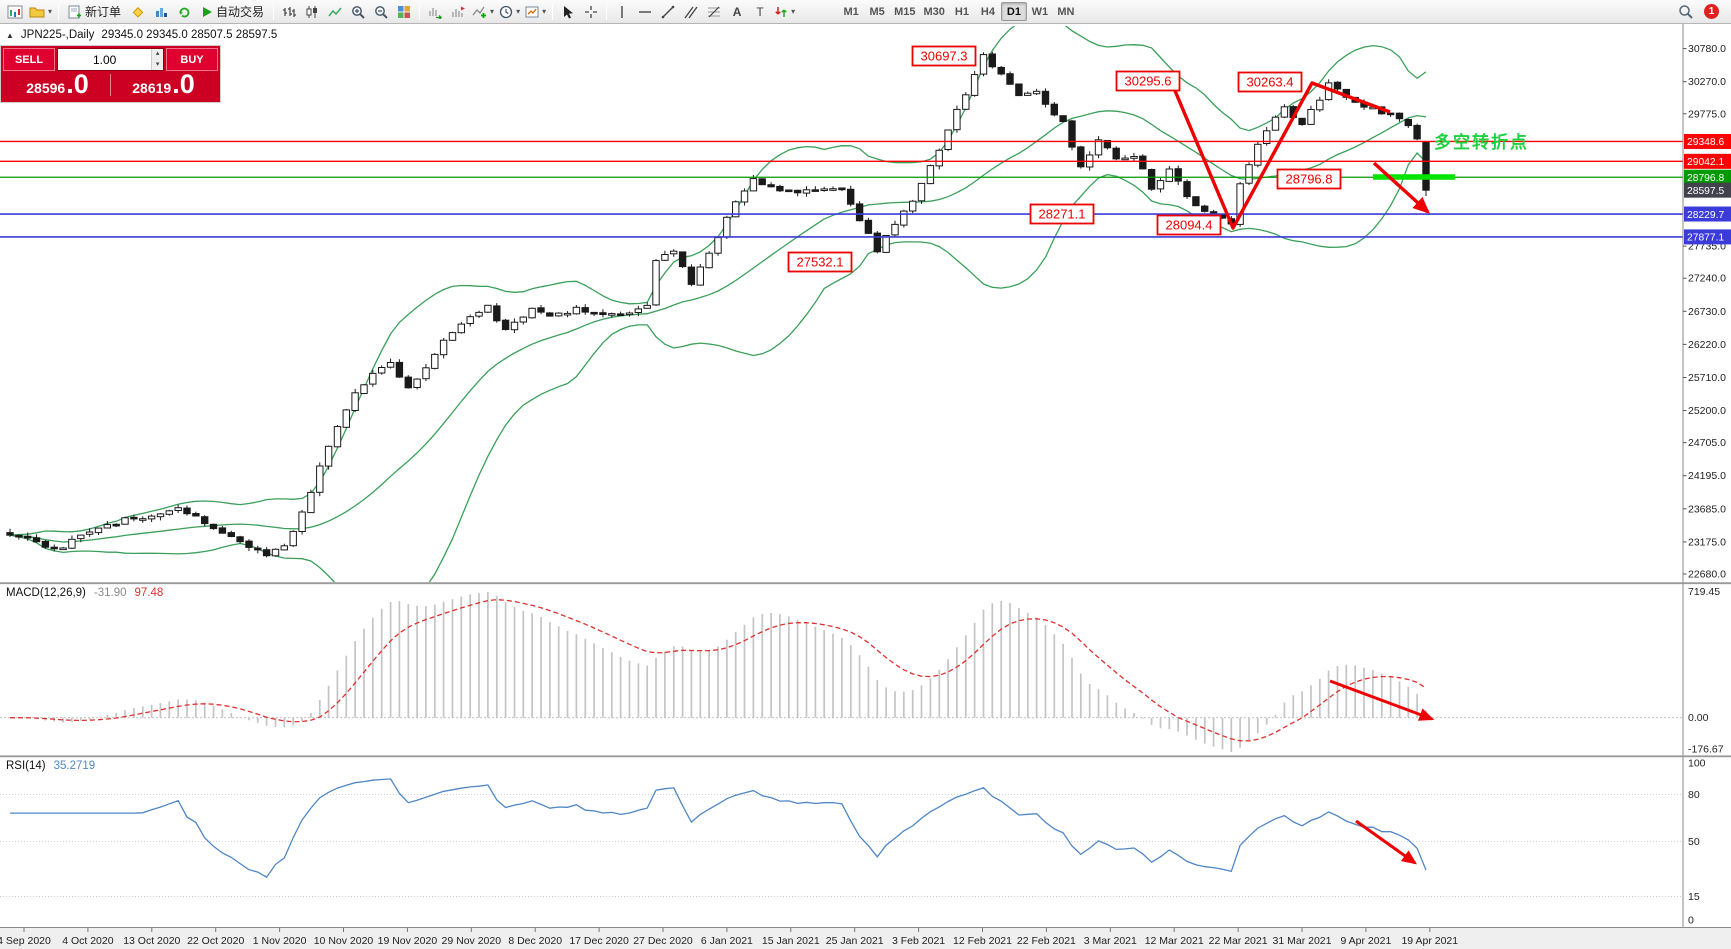 Image resolution: width=1731 pixels, height=949 pixels. Describe the element at coordinates (851, 11) in the screenshot. I see `timeframe-button-m1: M1` at that location.